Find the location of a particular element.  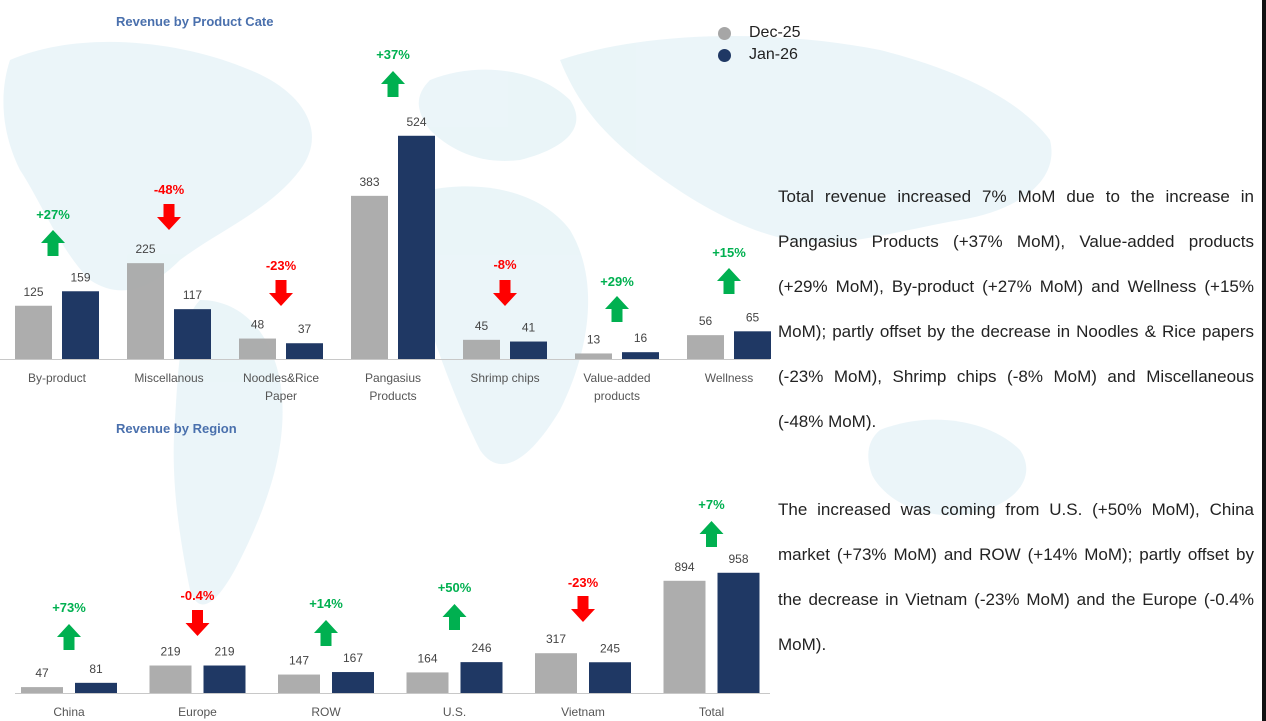

change-label: +29% is located at coordinates (617, 281).